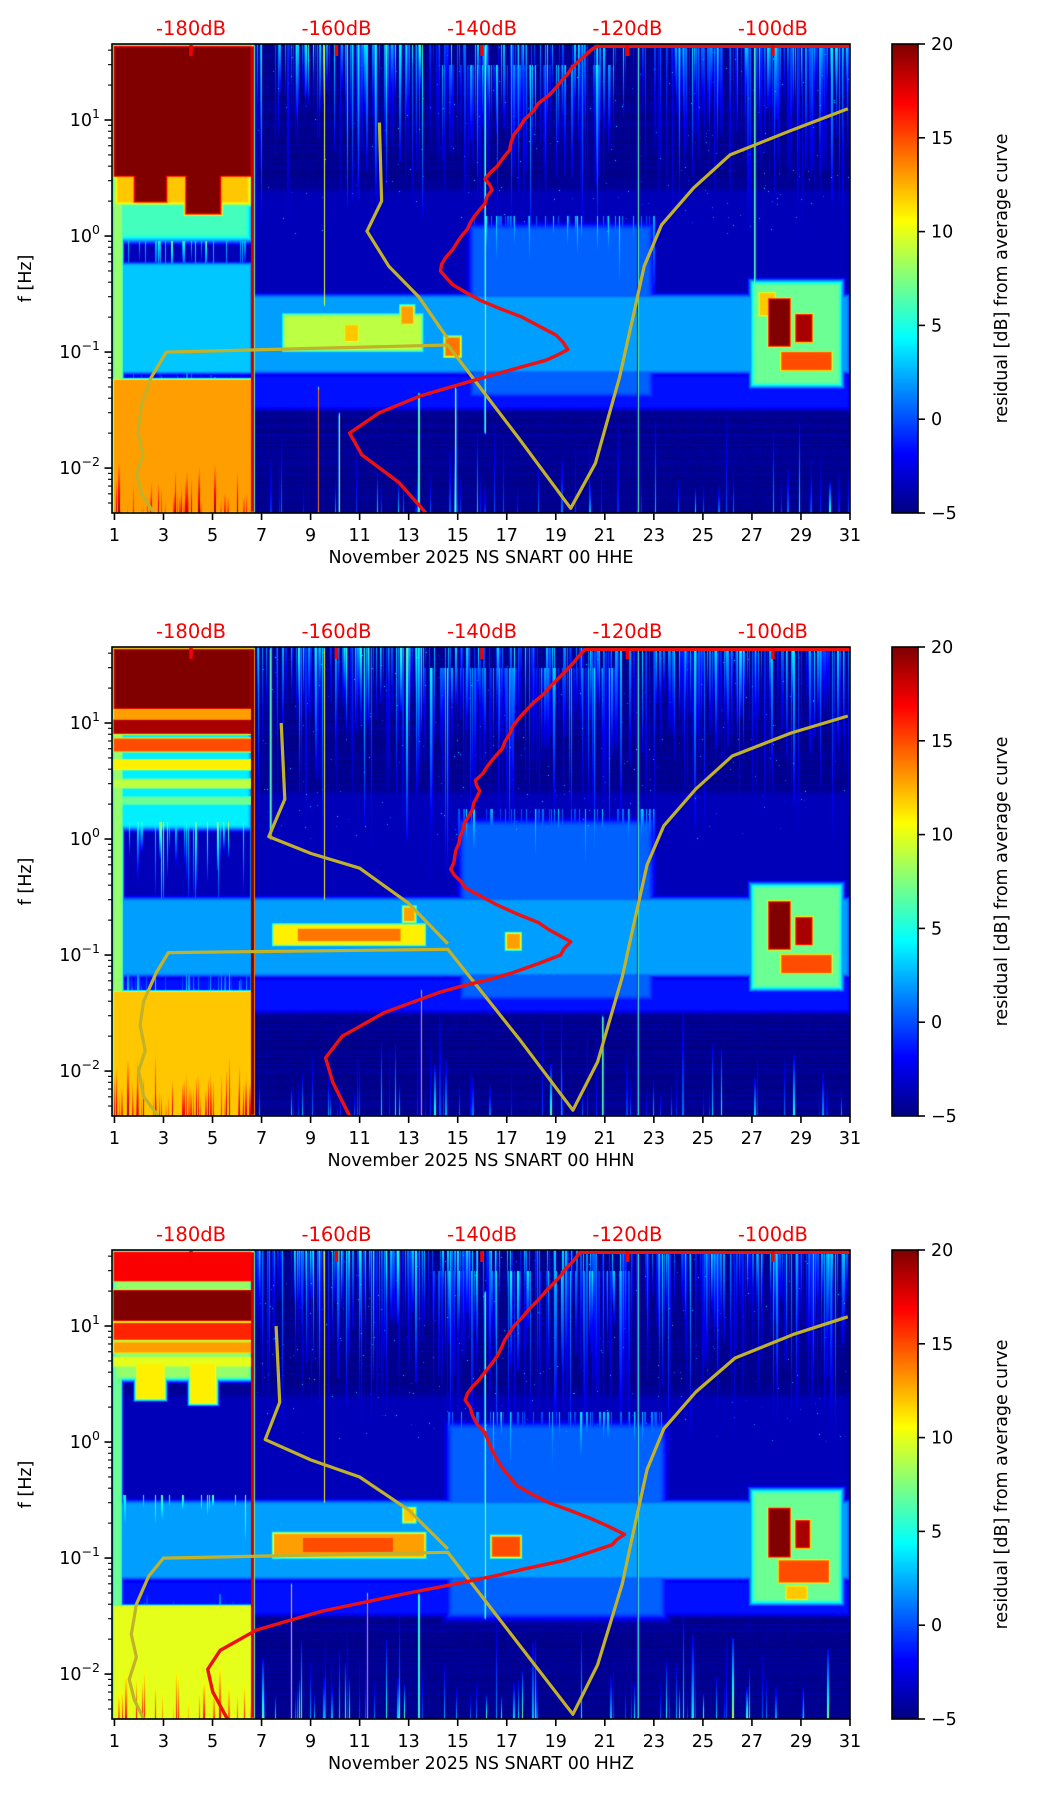  What do you see at coordinates (905, 1484) in the screenshot?
I see `colorbar-gradient-hhz` at bounding box center [905, 1484].